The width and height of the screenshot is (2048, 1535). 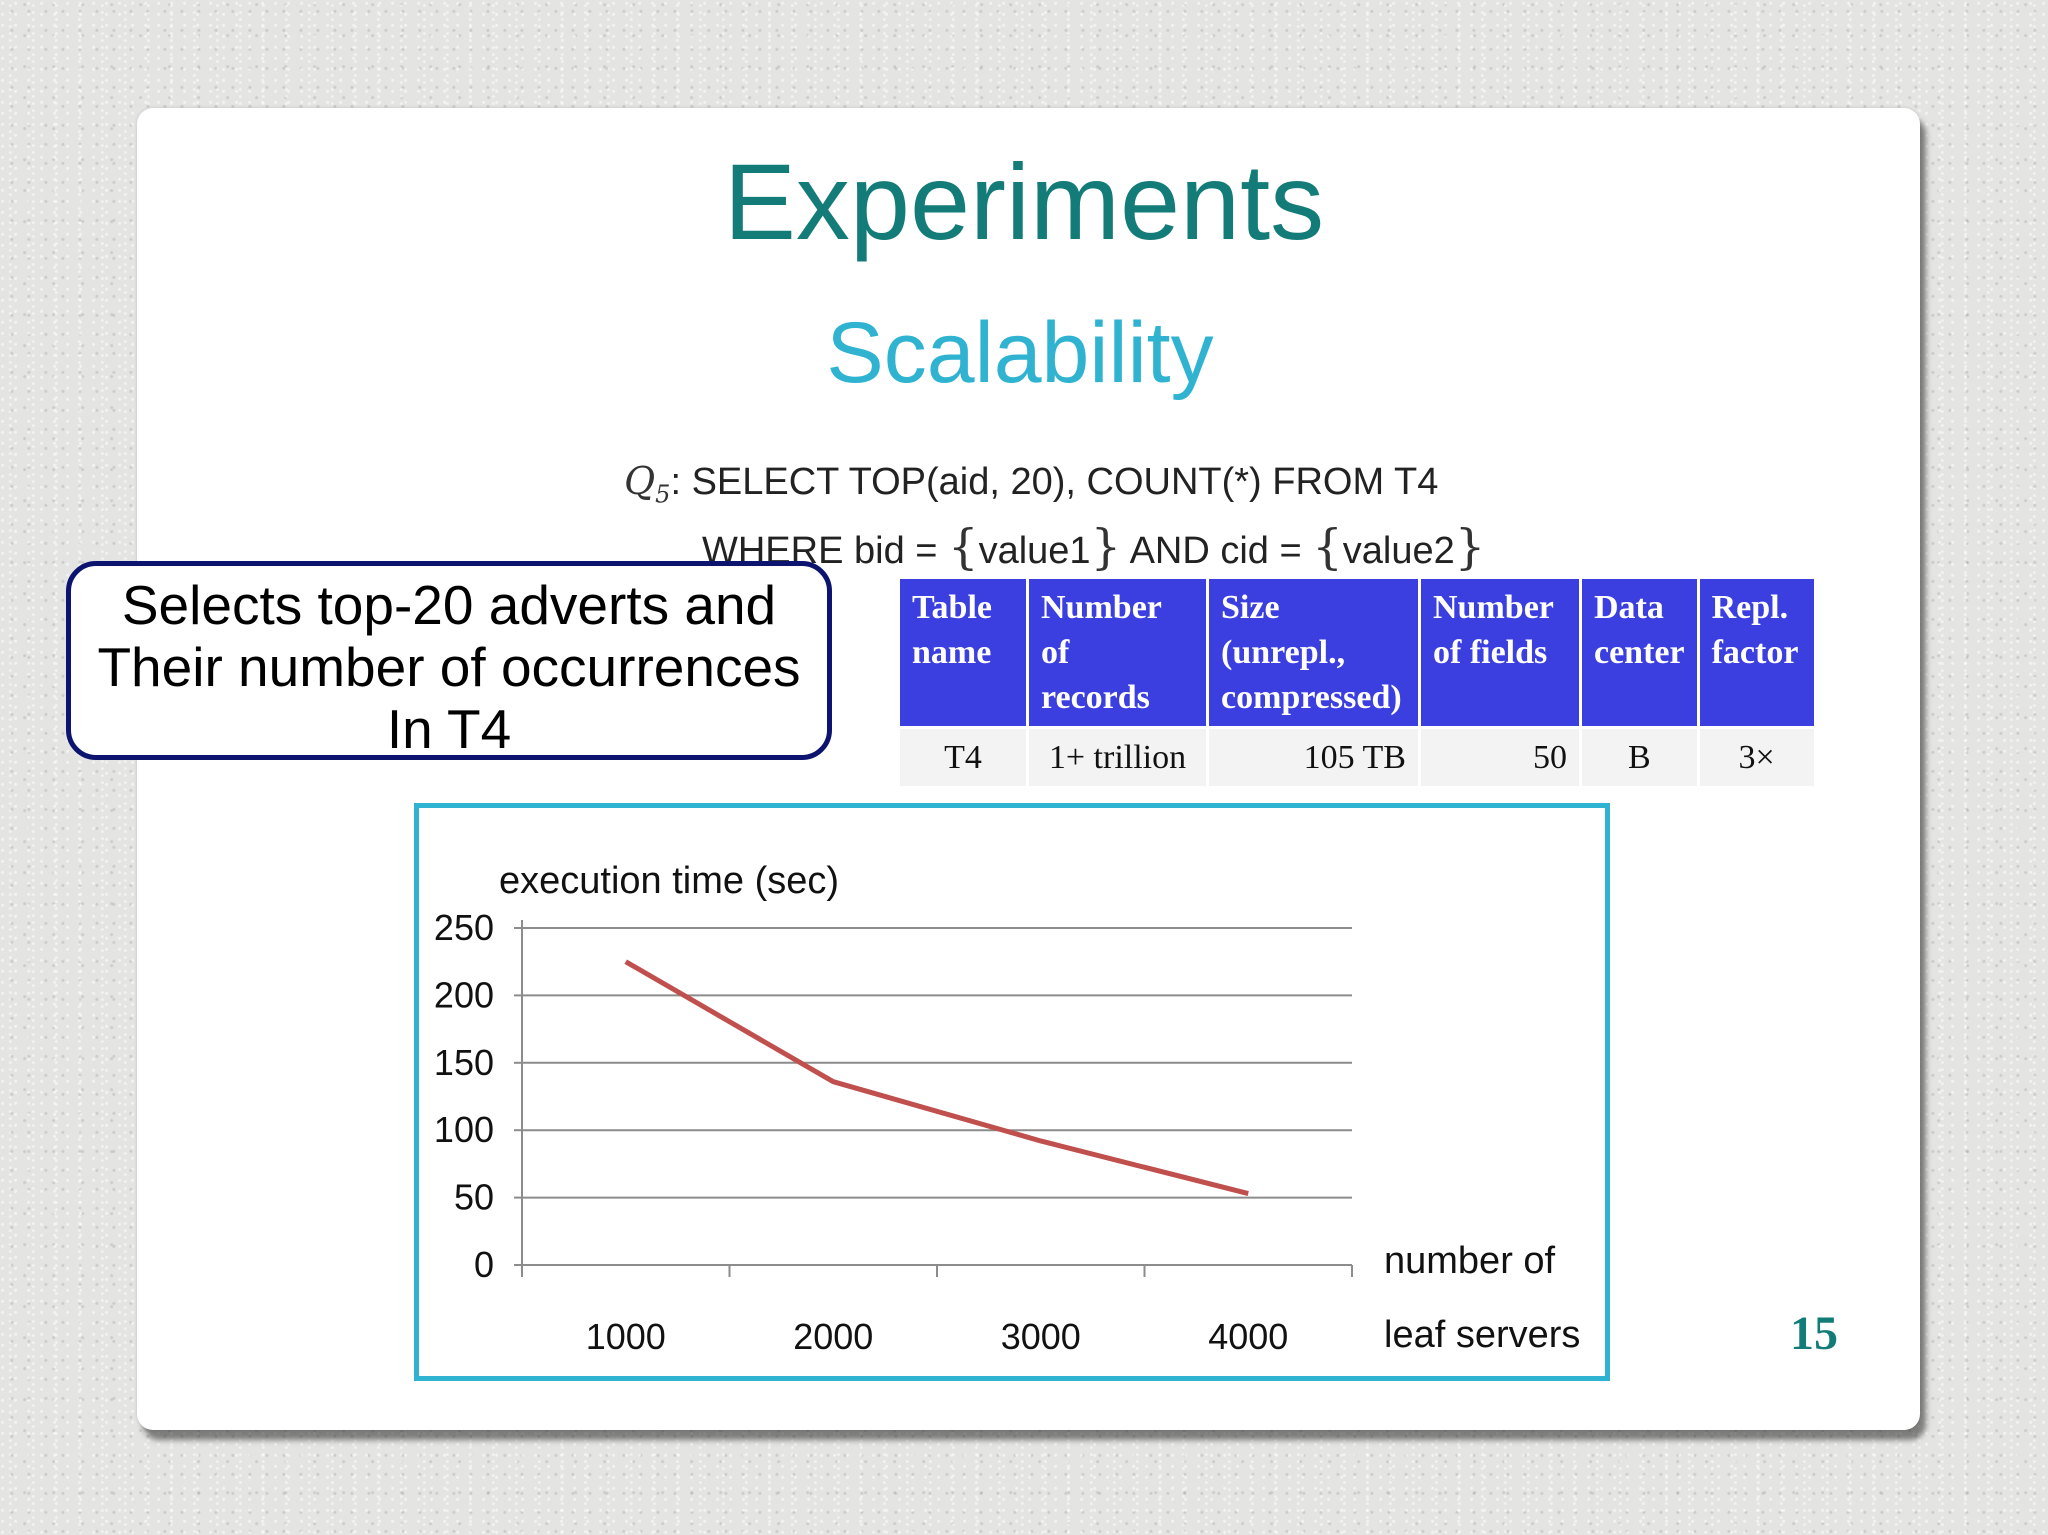 I want to click on series-line, so click(x=936, y=1077).